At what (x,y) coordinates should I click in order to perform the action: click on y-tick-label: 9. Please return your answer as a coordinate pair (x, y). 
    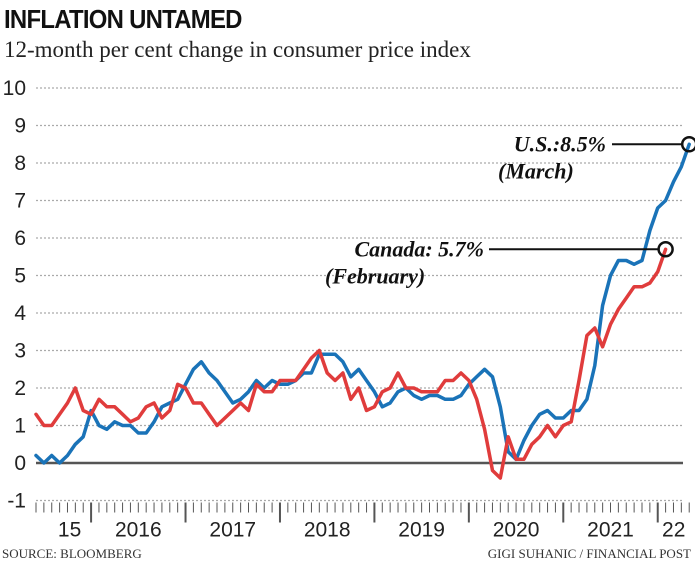
    Looking at the image, I should click on (20, 126).